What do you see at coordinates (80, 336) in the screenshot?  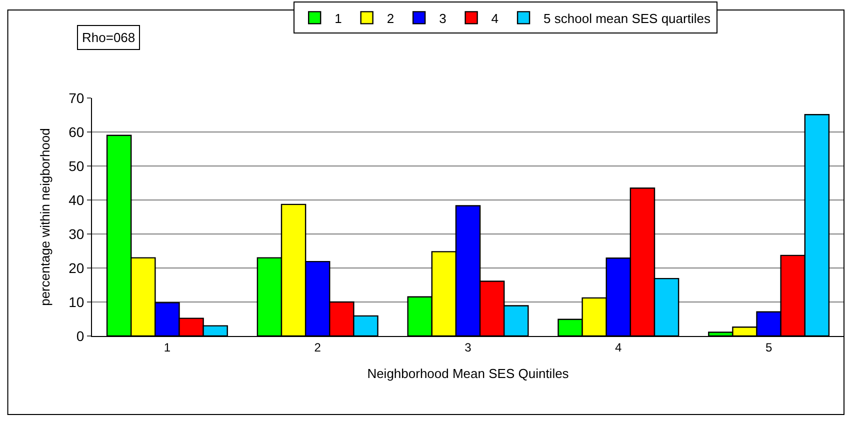 I see `y-tick-label: 0` at bounding box center [80, 336].